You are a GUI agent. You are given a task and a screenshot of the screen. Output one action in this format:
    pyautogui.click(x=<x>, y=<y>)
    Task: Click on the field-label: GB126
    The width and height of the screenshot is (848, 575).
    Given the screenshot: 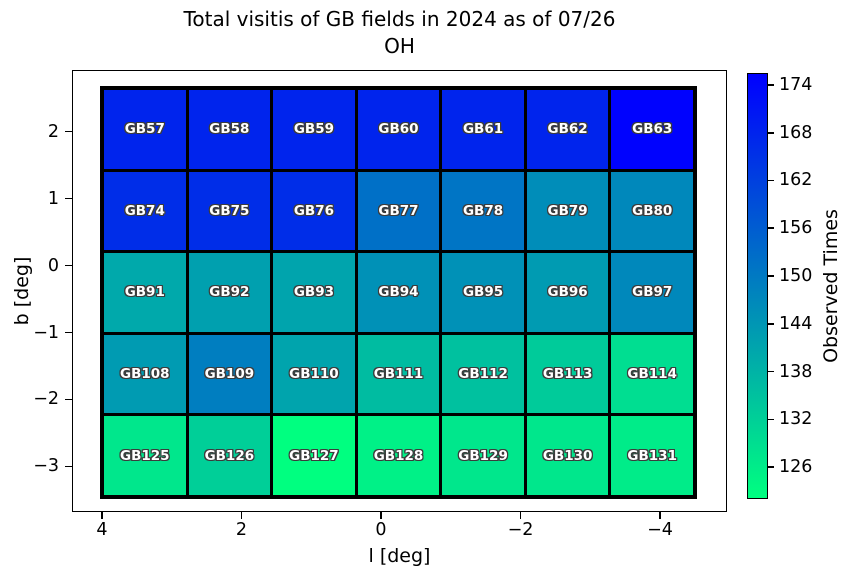 What is the action you would take?
    pyautogui.click(x=229, y=455)
    